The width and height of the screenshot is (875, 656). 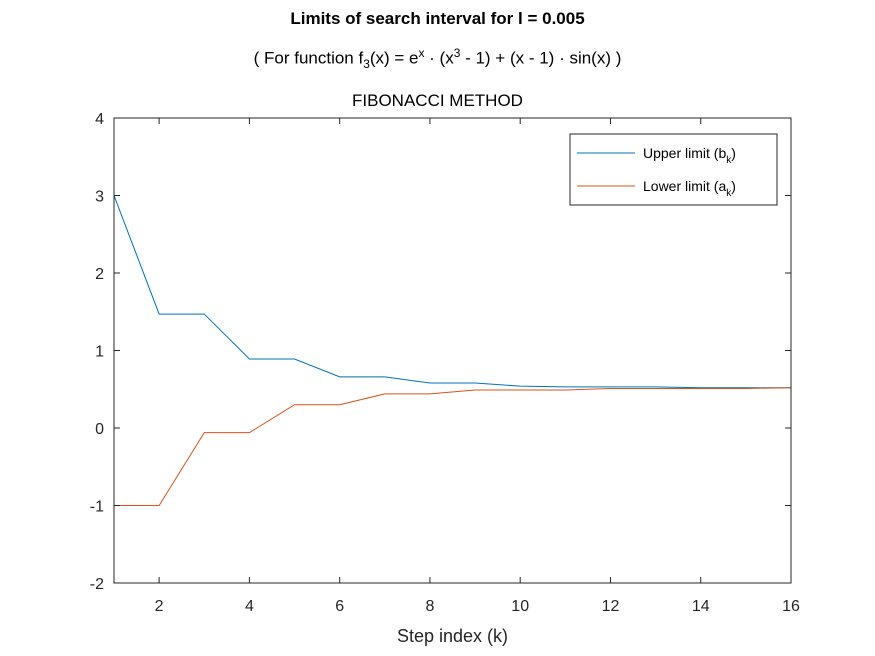 I want to click on y-tick-label: 2, so click(x=99, y=274).